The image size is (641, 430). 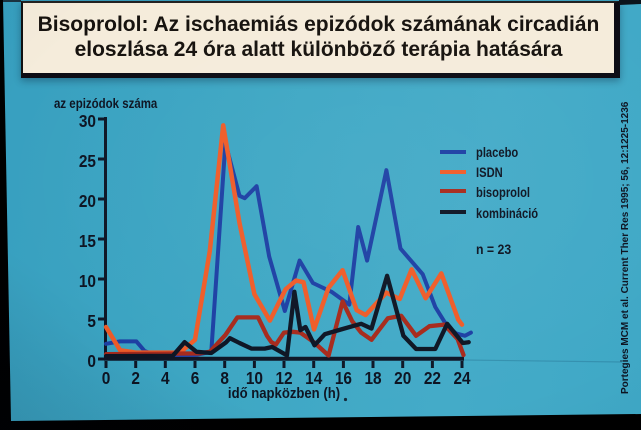 What do you see at coordinates (87, 121) in the screenshot?
I see `svg-text: 30` at bounding box center [87, 121].